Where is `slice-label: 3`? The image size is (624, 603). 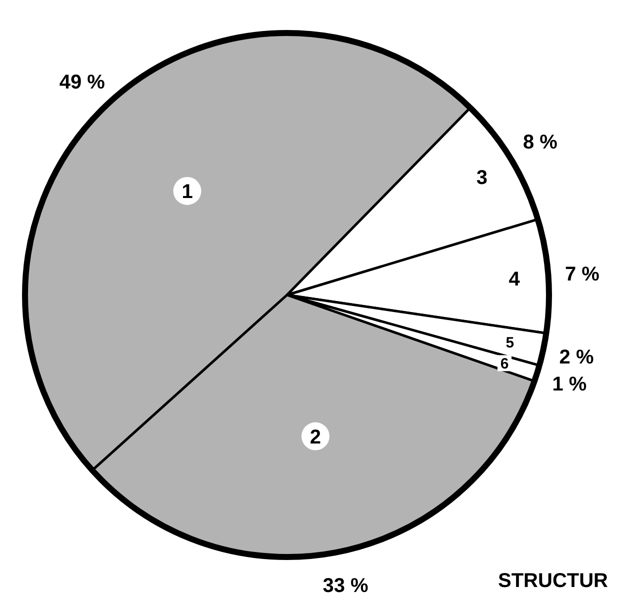 slice-label: 3 is located at coordinates (482, 177).